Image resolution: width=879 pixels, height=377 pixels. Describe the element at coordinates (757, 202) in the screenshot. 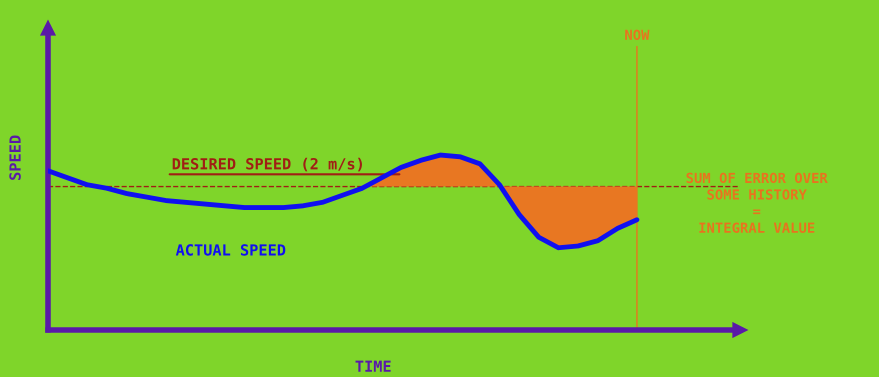

I see `text: SUM OF ERROR OVER SOME HISTORY = INTEGRAL VALUE` at that location.